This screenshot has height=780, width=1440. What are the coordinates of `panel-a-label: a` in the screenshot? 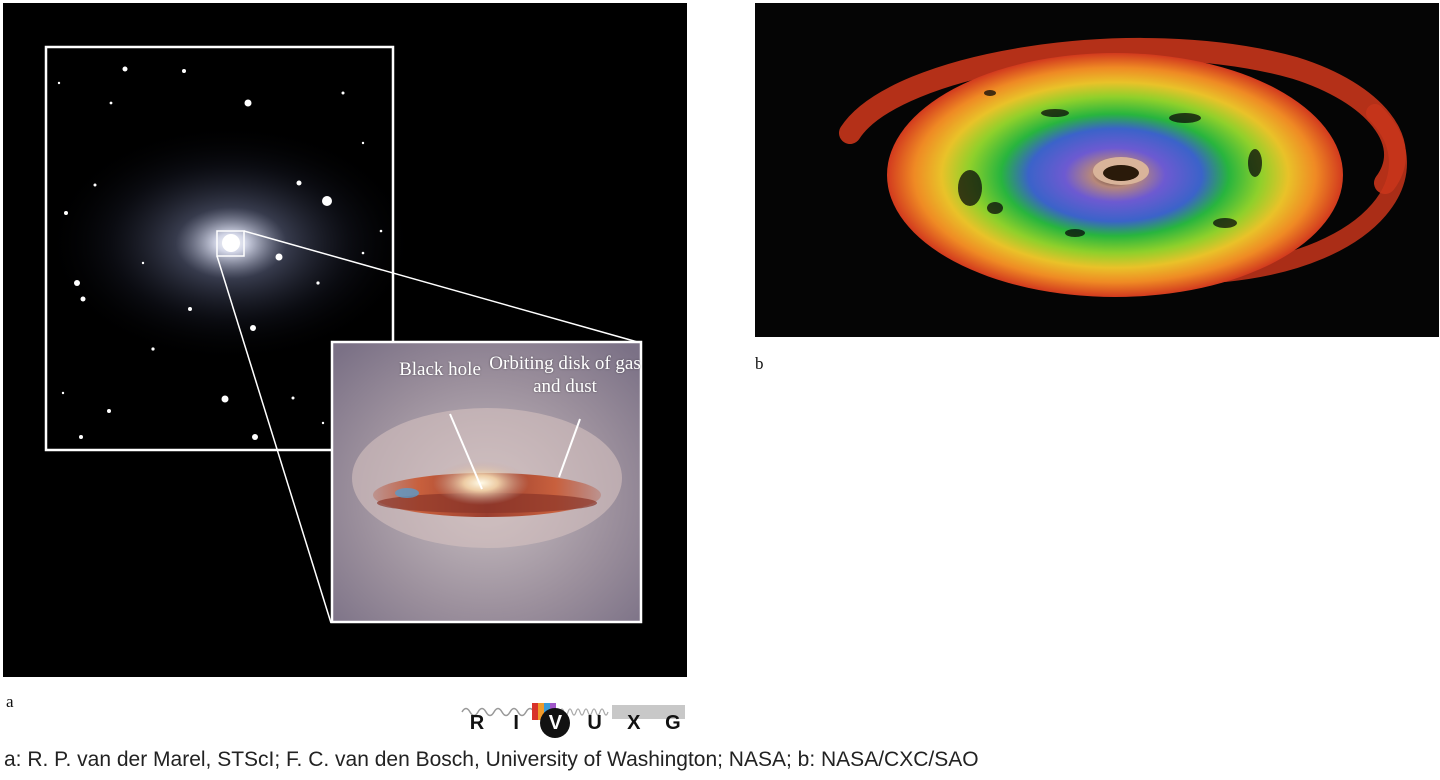 It's located at (10, 701).